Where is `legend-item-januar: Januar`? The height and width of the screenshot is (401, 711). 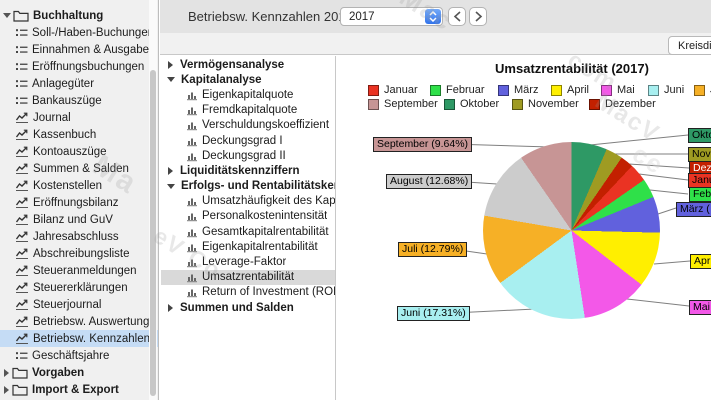 legend-item-januar: Januar is located at coordinates (393, 90).